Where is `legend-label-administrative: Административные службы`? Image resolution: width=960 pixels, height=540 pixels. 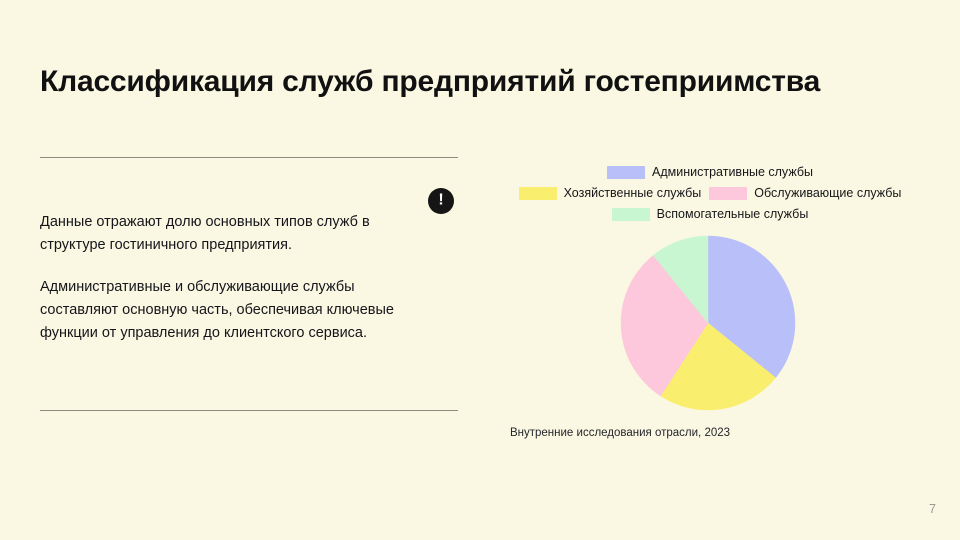
legend-label-administrative: Административные службы is located at coordinates (732, 172).